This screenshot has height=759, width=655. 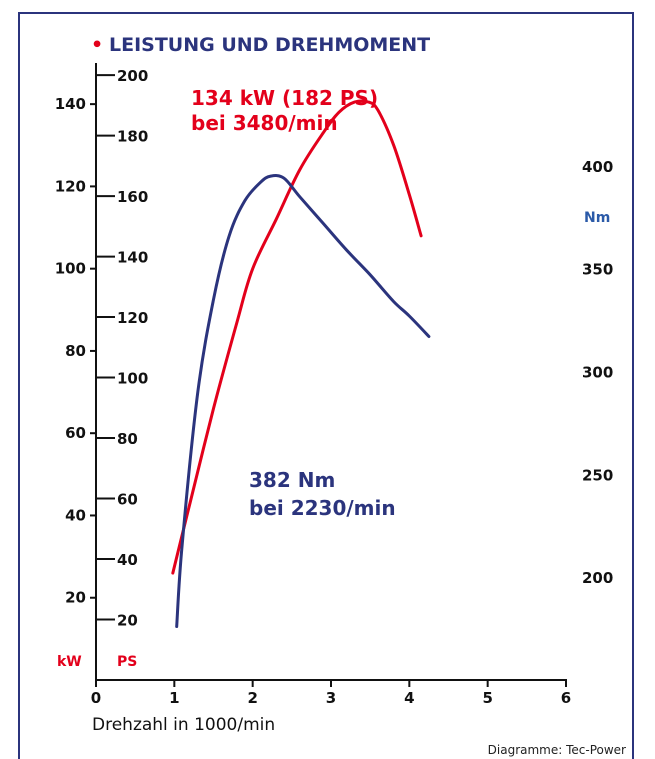 I want to click on nm-tick-label: 200, so click(x=597, y=578).